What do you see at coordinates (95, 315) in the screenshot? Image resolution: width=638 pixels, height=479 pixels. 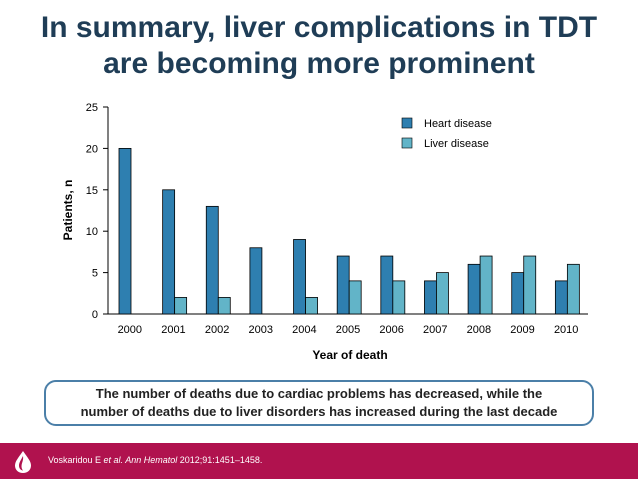 I see `y-tick-label: 0` at bounding box center [95, 315].